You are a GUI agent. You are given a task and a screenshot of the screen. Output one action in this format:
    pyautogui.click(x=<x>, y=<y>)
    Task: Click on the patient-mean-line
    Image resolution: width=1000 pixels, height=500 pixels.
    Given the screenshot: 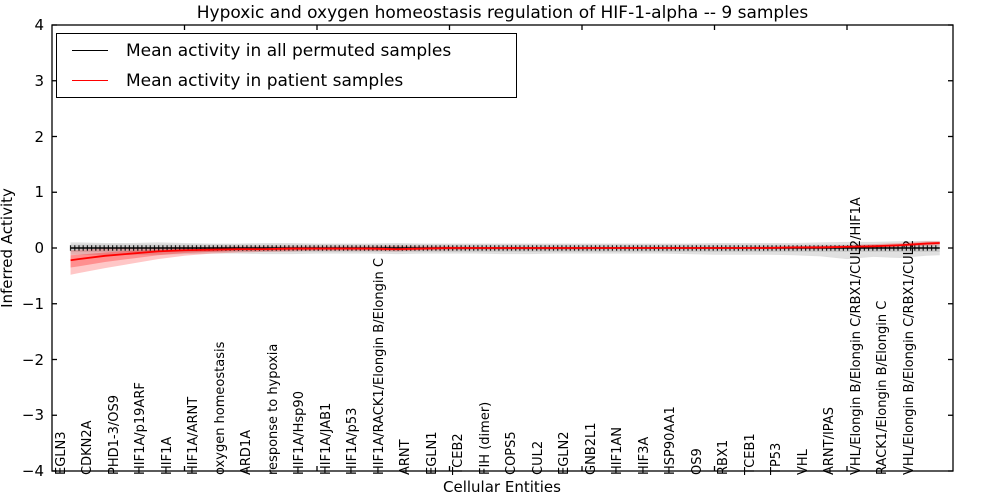 What is the action you would take?
    pyautogui.click(x=505, y=252)
    